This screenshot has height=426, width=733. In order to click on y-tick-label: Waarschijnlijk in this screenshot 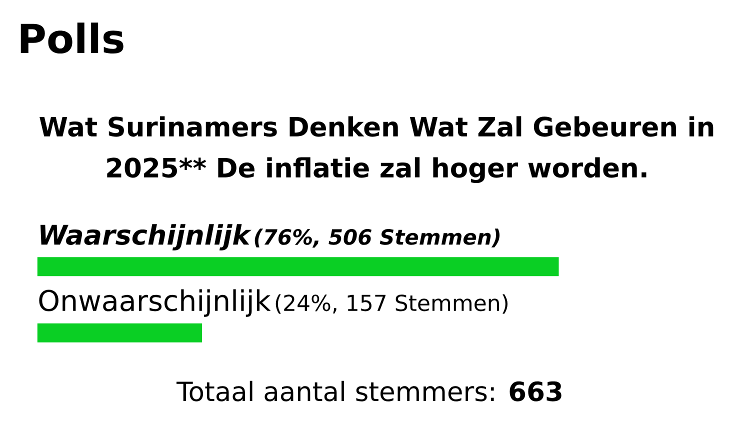, I will do `click(146, 237)`.